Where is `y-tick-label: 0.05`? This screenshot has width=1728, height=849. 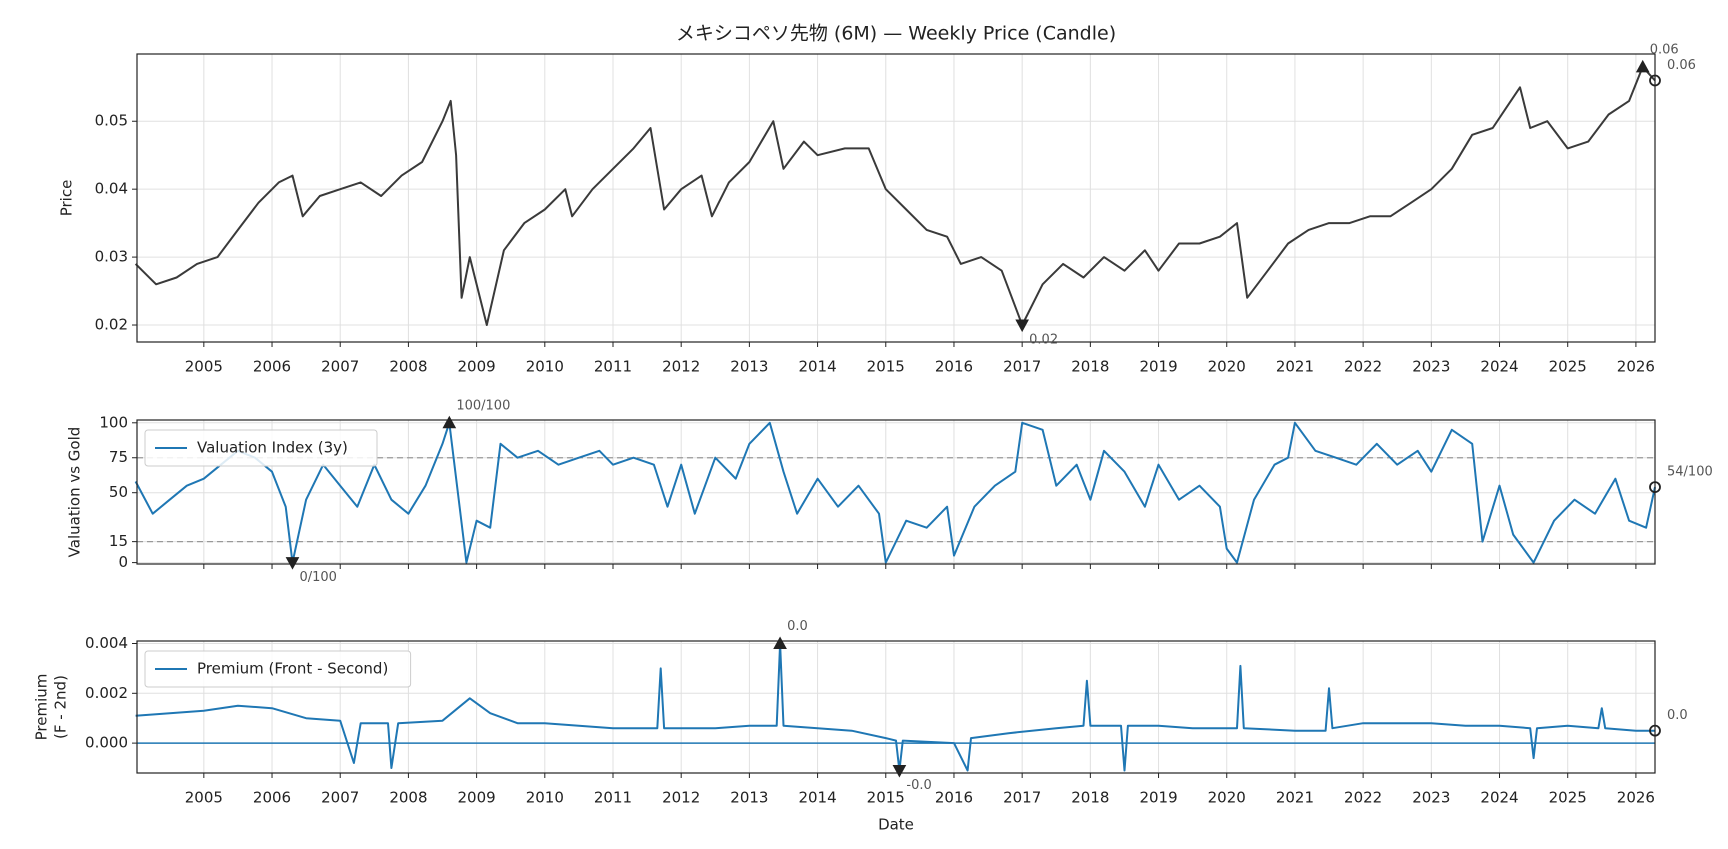
y-tick-label: 0.05 is located at coordinates (111, 121).